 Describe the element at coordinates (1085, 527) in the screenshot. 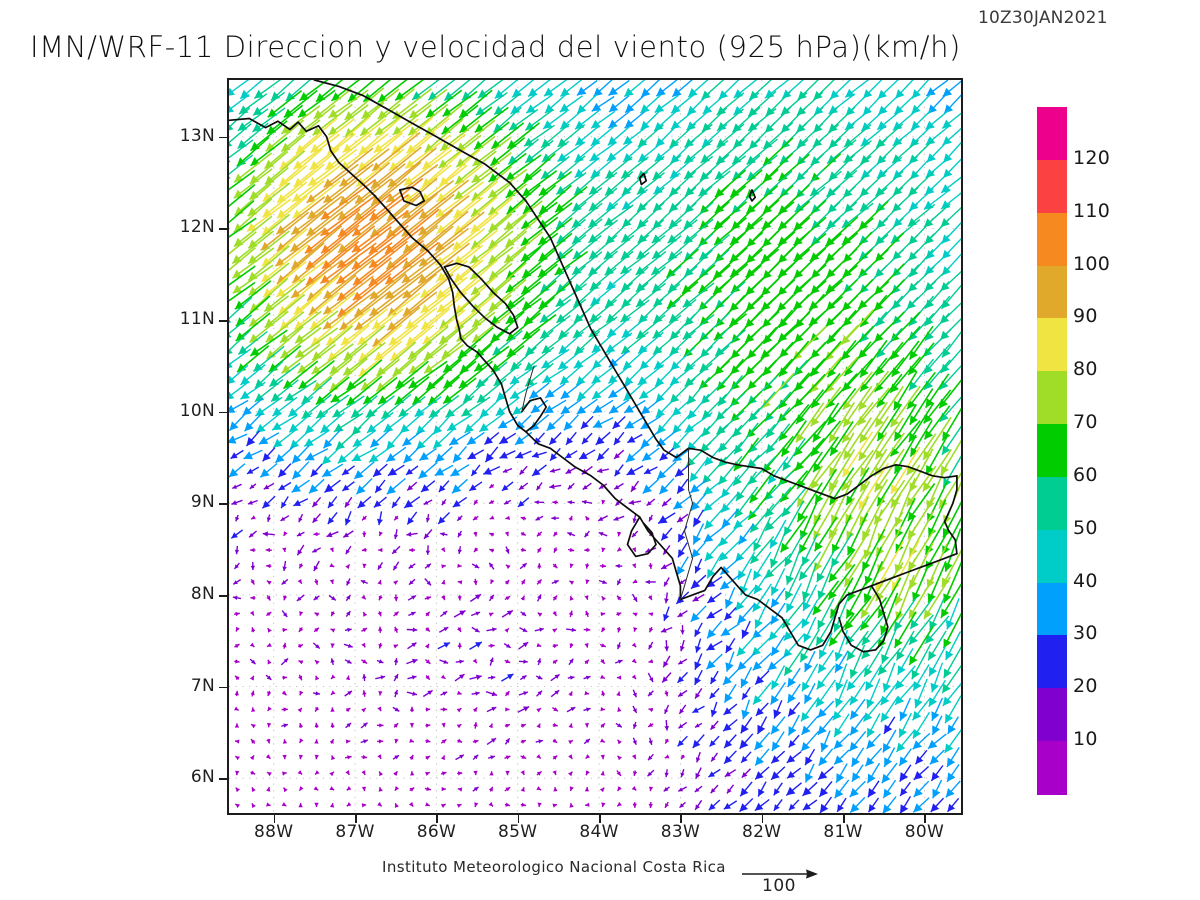

I see `colorbar-label: 50` at that location.